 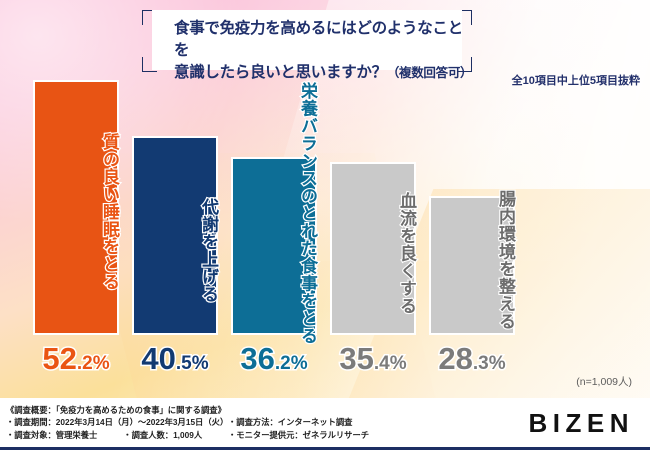 What do you see at coordinates (117, 422) in the screenshot?
I see `survey-period: ・調査期間：2022年3月14日（月）〜2022年3月15日（火）` at bounding box center [117, 422].